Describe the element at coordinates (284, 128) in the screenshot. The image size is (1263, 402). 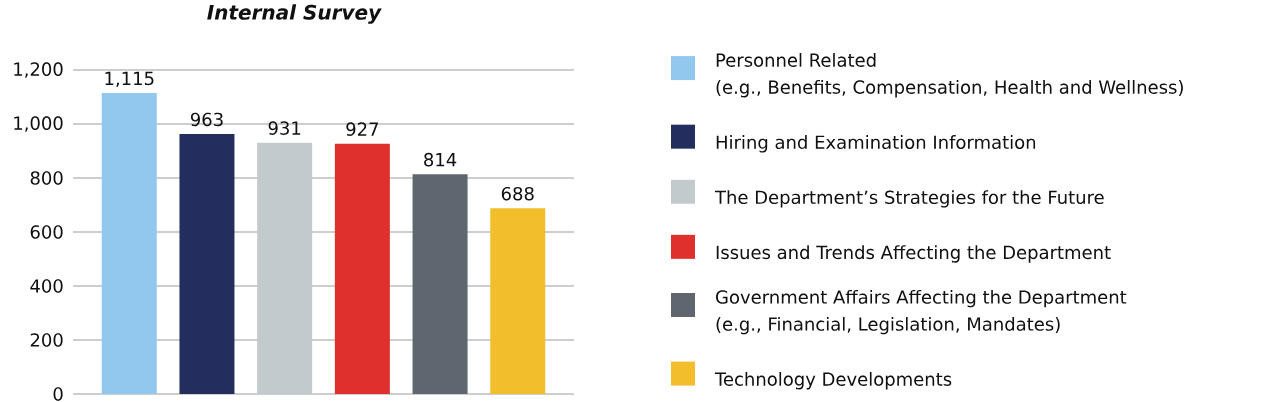
I see `data-label: 931` at that location.